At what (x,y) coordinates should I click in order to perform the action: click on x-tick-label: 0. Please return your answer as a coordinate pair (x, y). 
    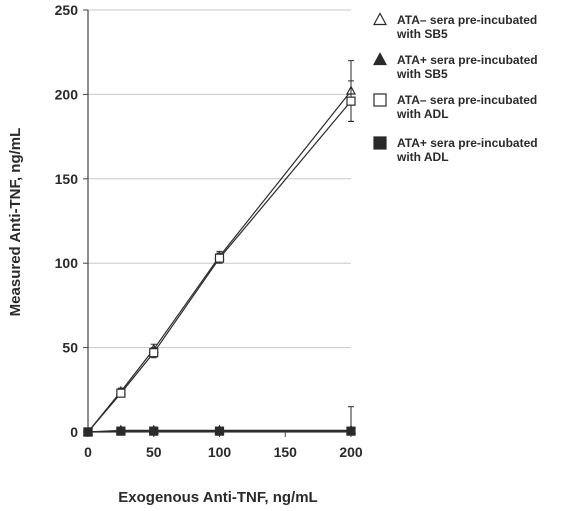
    Looking at the image, I should click on (88, 452).